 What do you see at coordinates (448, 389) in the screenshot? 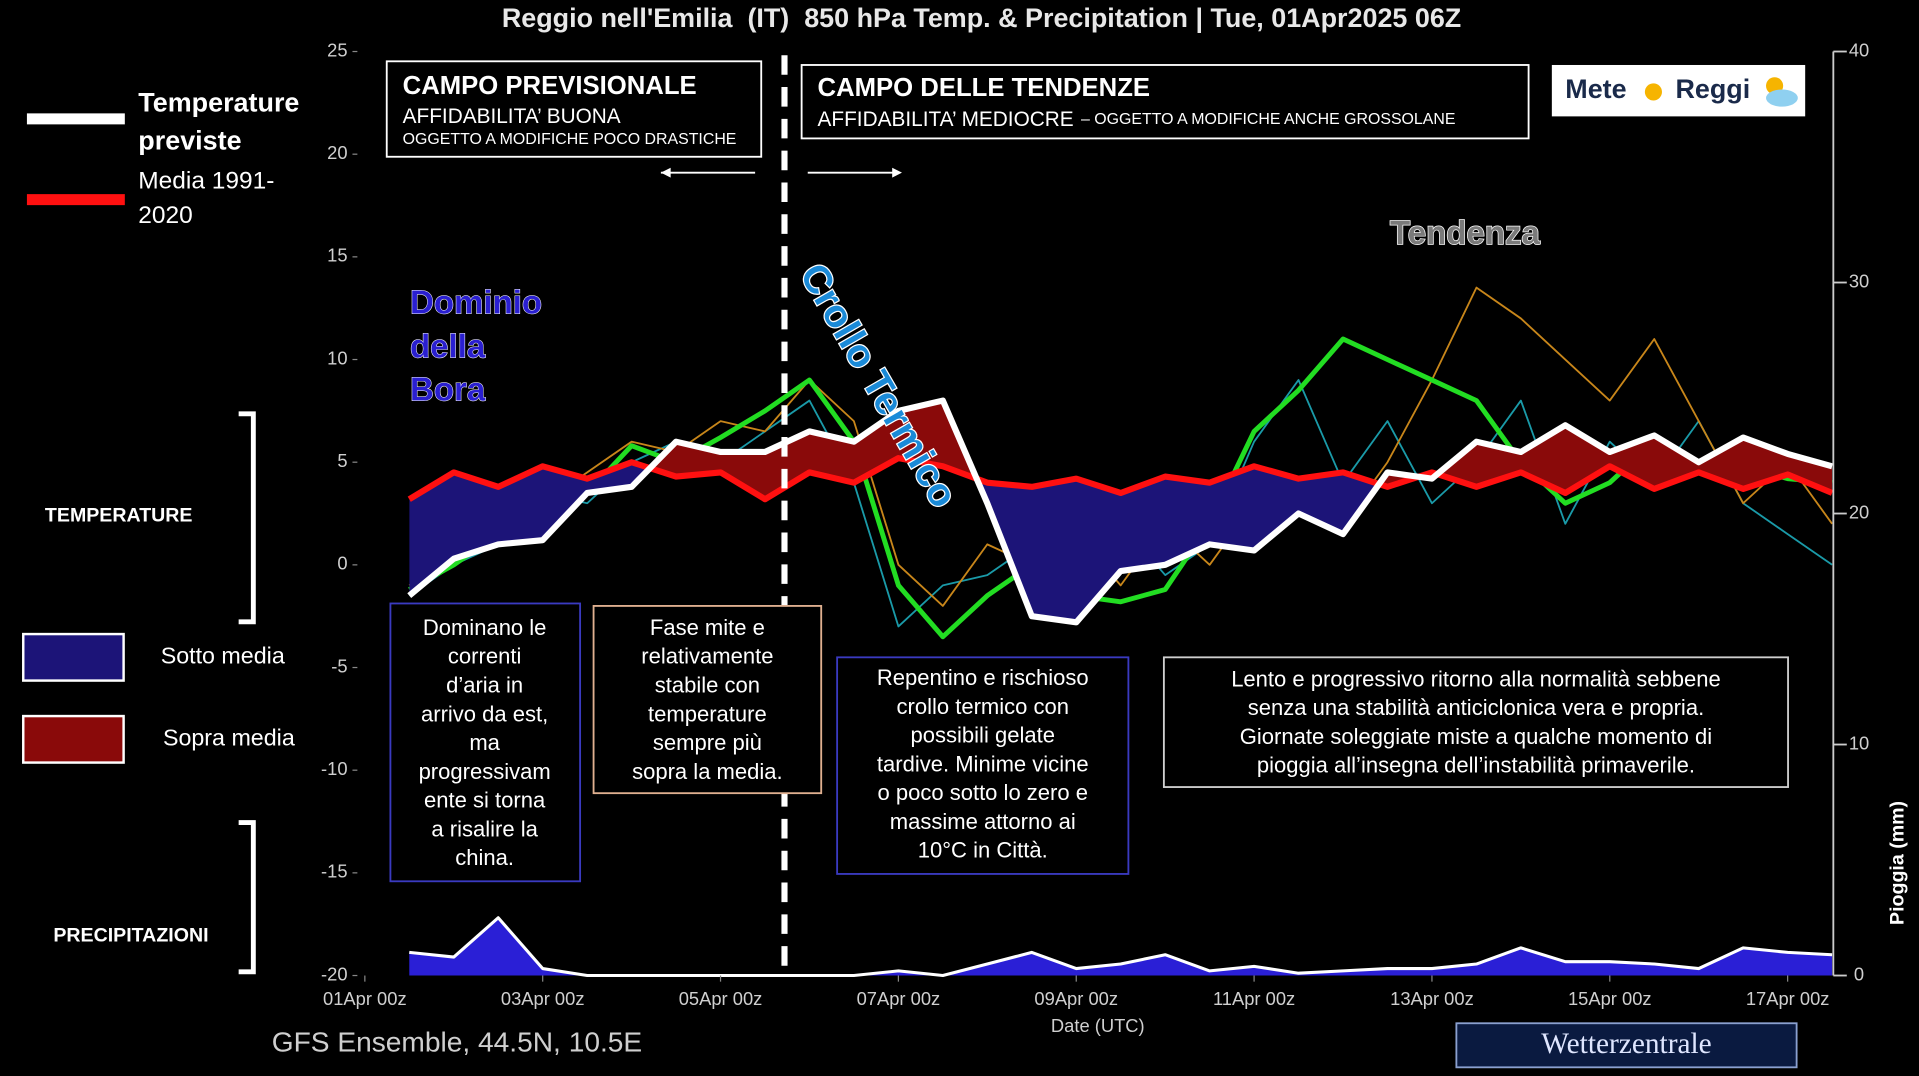
I see `label-text: Bora` at bounding box center [448, 389].